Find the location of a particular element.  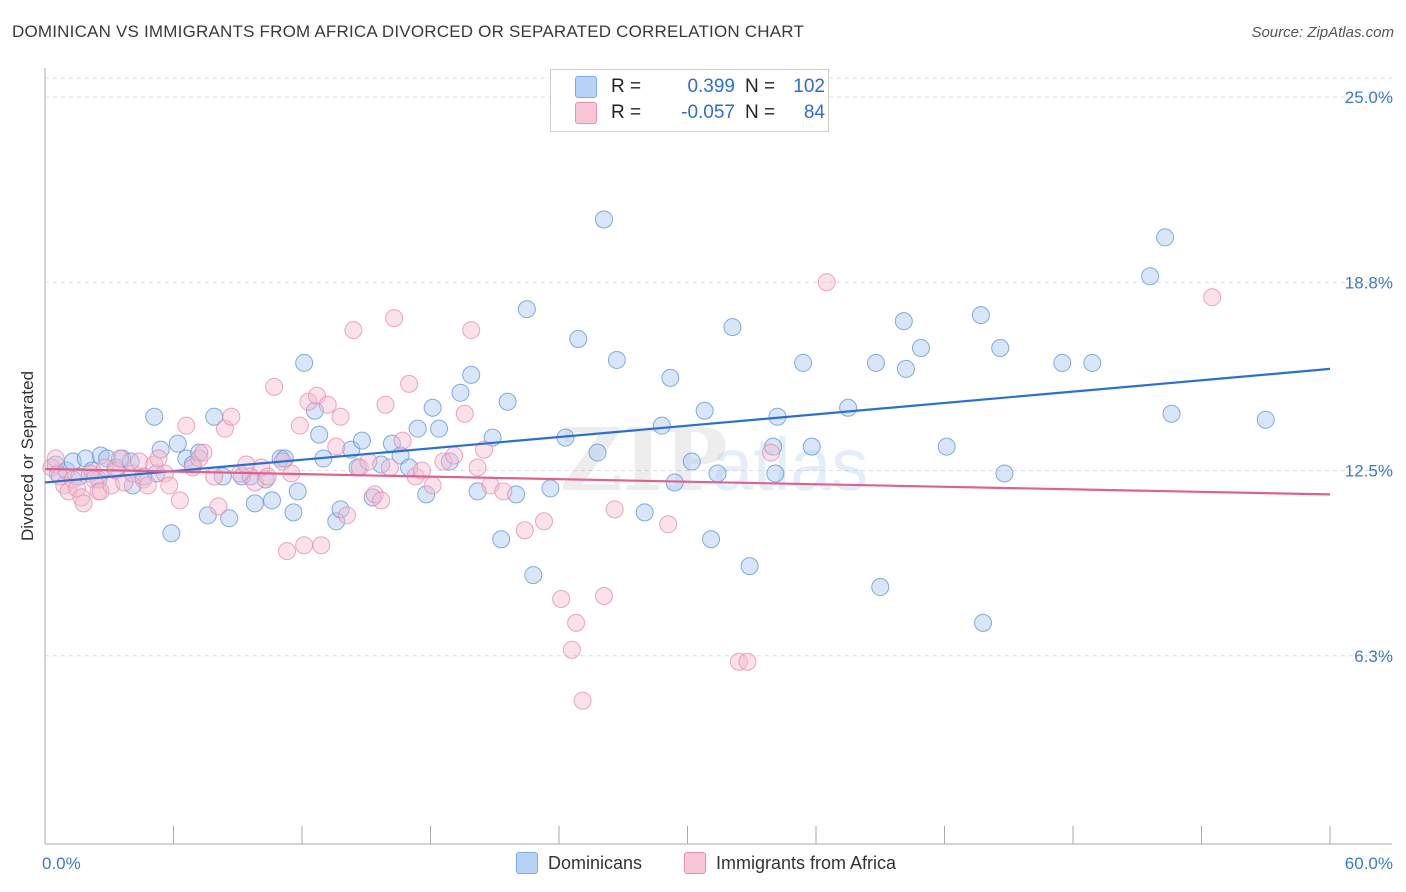

n-label: N = is located at coordinates (760, 112).